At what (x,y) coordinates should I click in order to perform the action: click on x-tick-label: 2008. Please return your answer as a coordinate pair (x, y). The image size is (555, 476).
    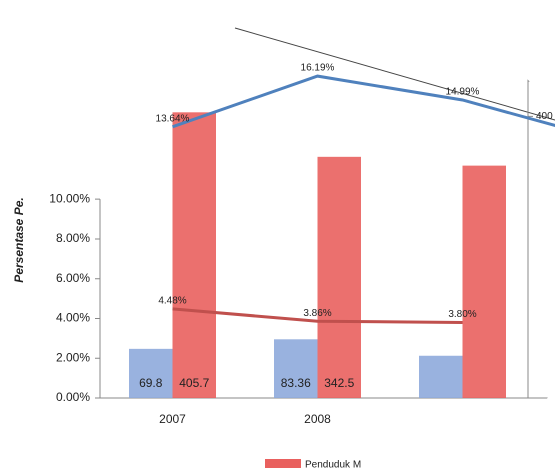
    Looking at the image, I should click on (317, 419).